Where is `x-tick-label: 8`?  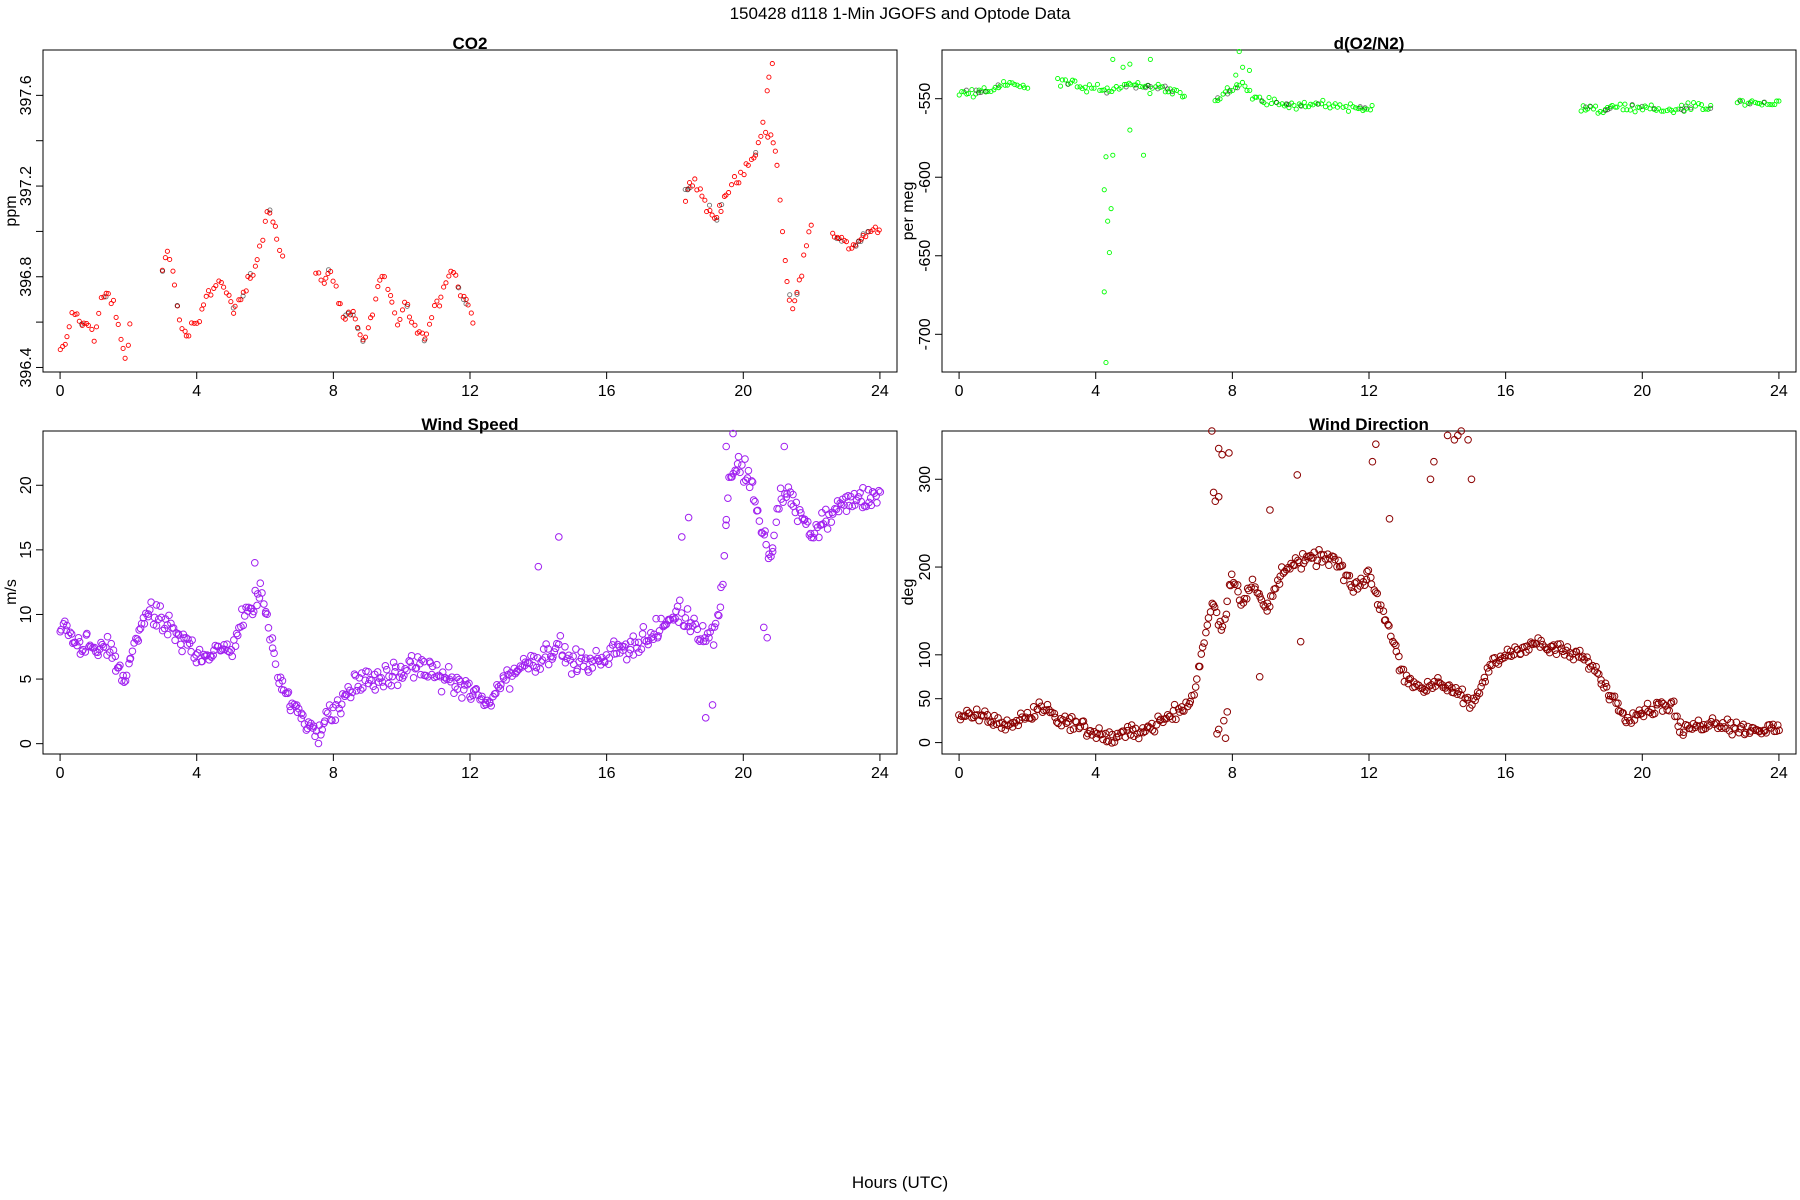 x-tick-label: 8 is located at coordinates (333, 773).